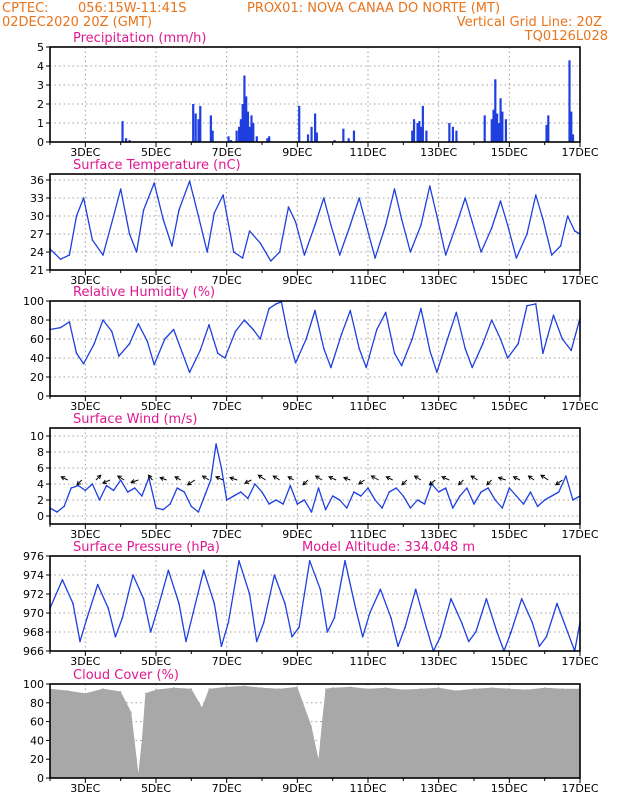  Describe the element at coordinates (40, 516) in the screenshot. I see `surface-wind-ytick-label-0: 0` at that location.